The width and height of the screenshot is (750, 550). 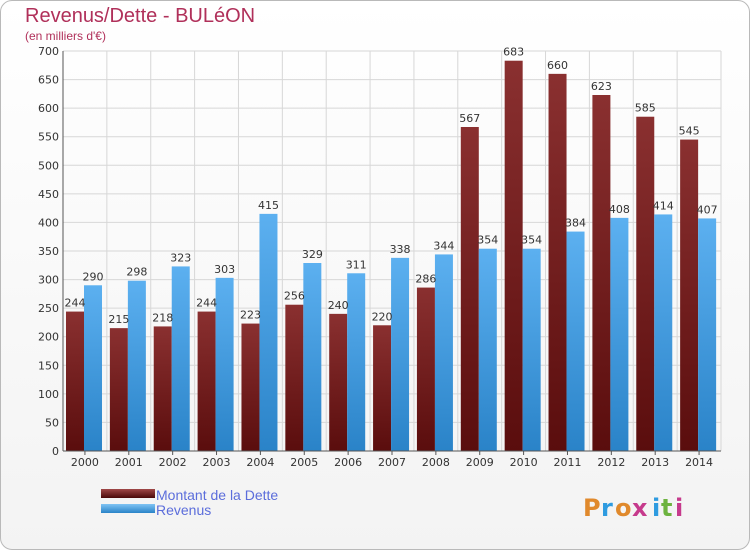 What do you see at coordinates (469, 118) in the screenshot?
I see `data-label-debt: 567` at bounding box center [469, 118].